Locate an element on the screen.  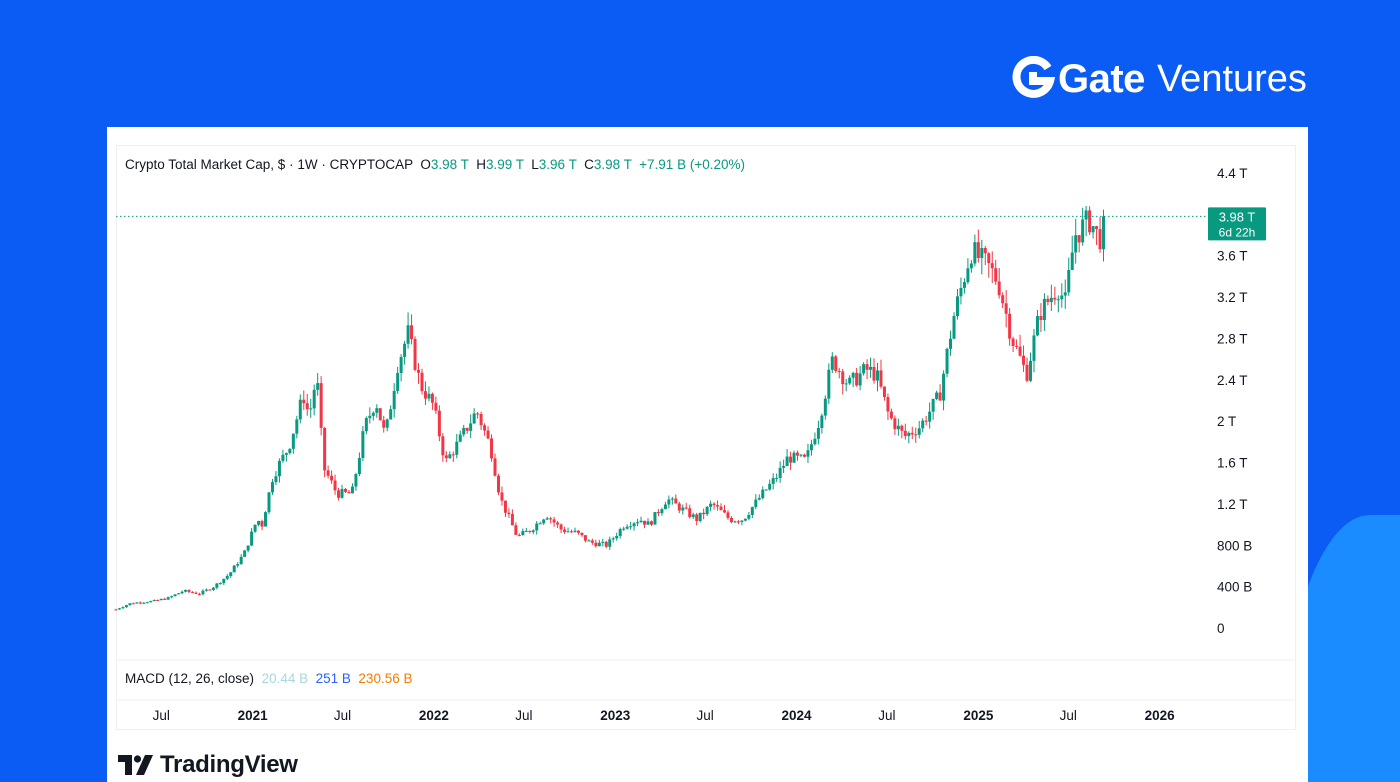
last-price-label: 3.98 T is located at coordinates (1237, 216).